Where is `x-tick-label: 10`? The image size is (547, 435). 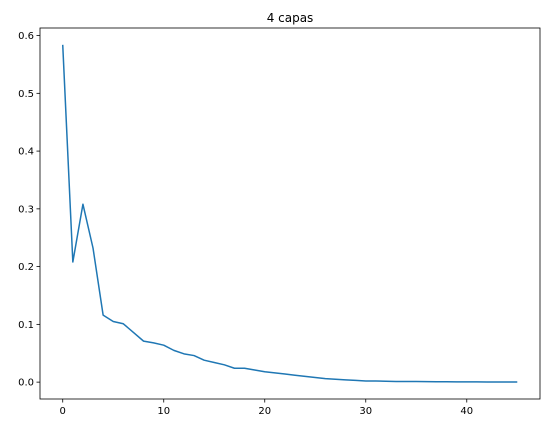
x-tick-label: 10 is located at coordinates (163, 411).